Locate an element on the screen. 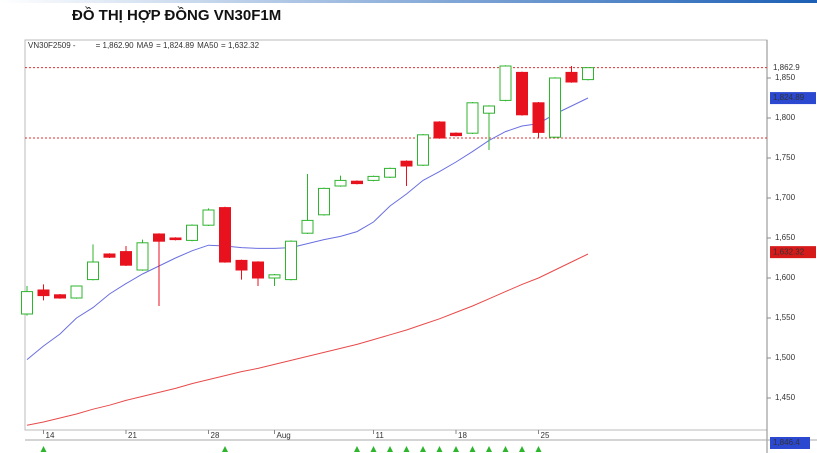 The height and width of the screenshot is (453, 817). lower-badge is located at coordinates (790, 443).